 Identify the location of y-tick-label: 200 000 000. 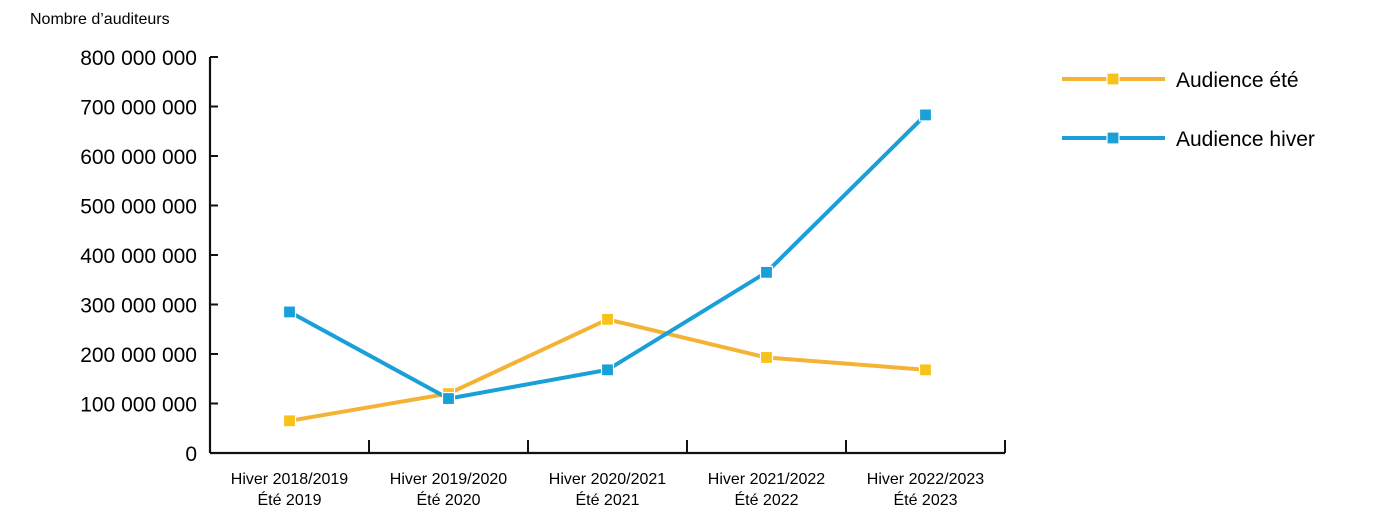
(138, 355).